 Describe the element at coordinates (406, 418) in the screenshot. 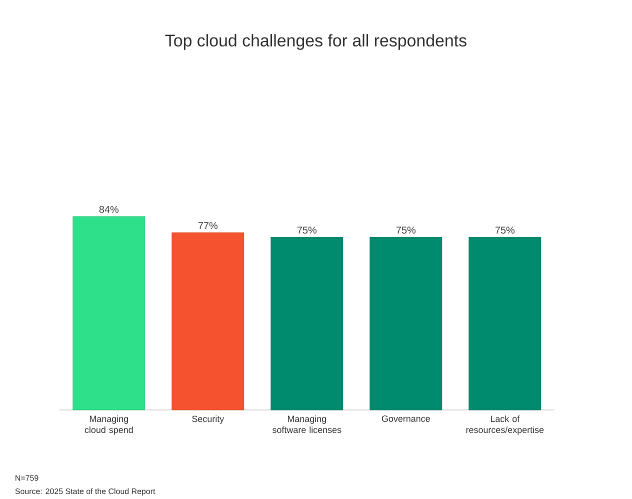

I see `x-tick-label: Governance` at that location.